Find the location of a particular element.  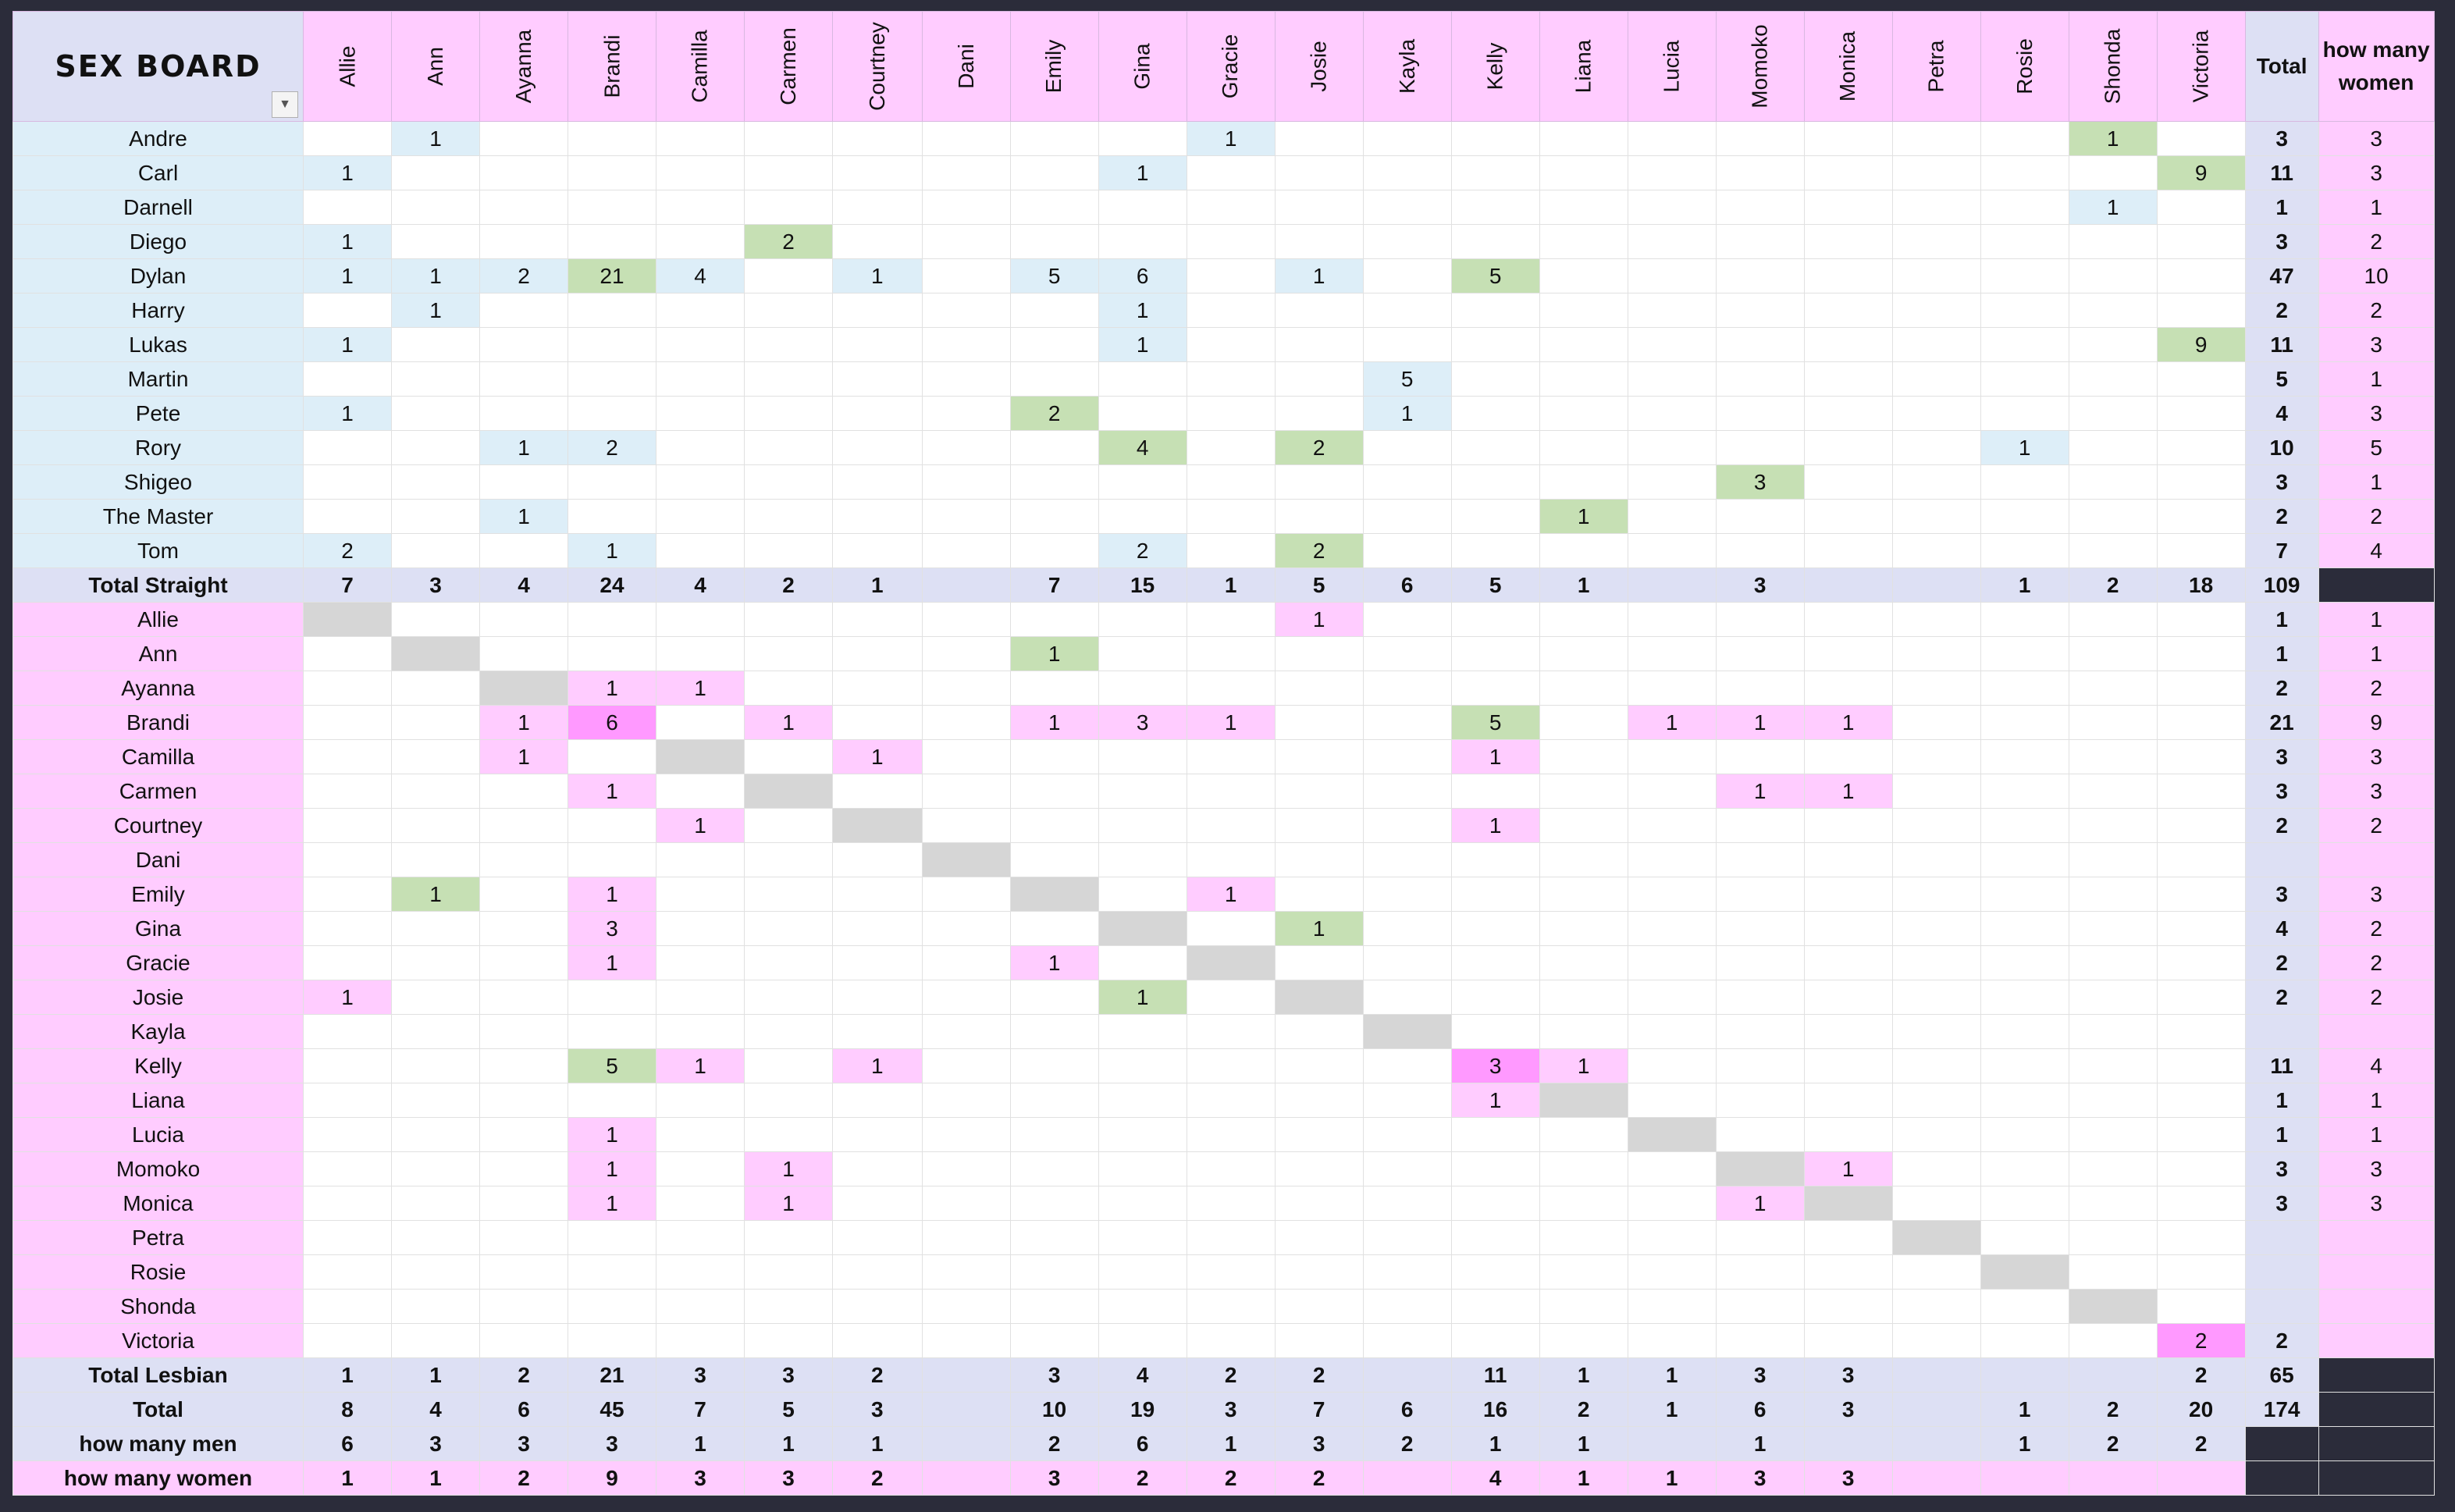

cell-andre-camilla is located at coordinates (700, 138).